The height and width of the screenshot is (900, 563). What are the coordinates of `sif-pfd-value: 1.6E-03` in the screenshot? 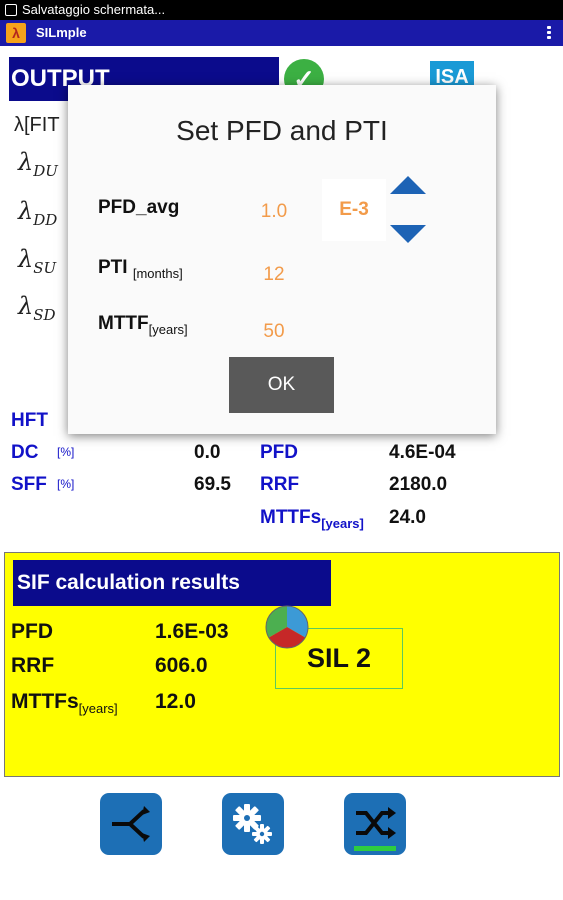 It's located at (192, 631).